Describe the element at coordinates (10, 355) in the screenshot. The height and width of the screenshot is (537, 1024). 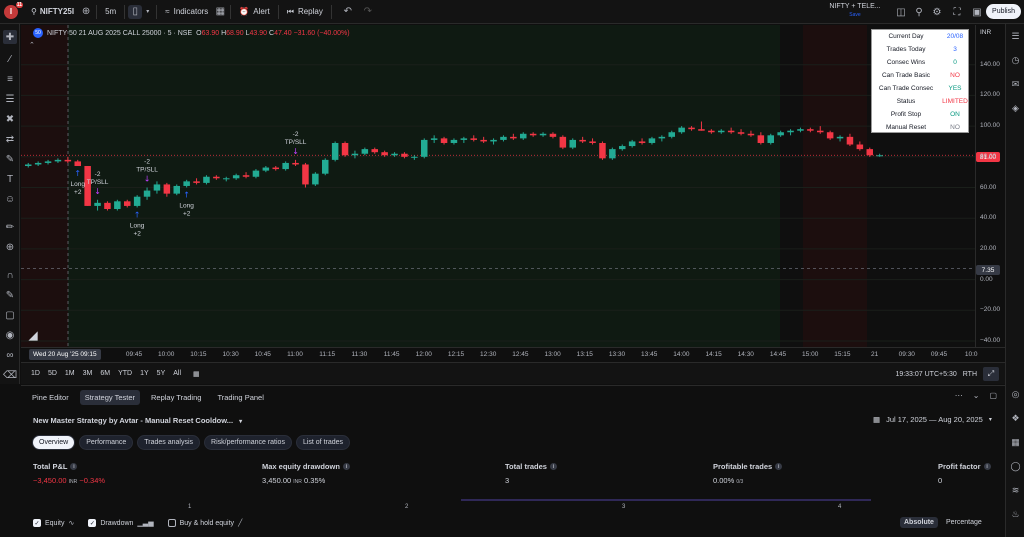
I see `link-icon: ∞` at that location.